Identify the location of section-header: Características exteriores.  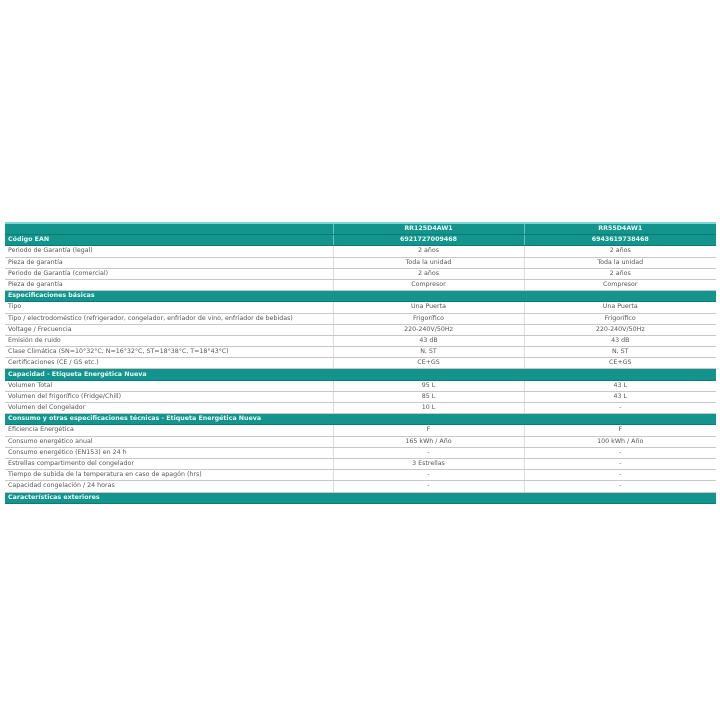
(360, 498).